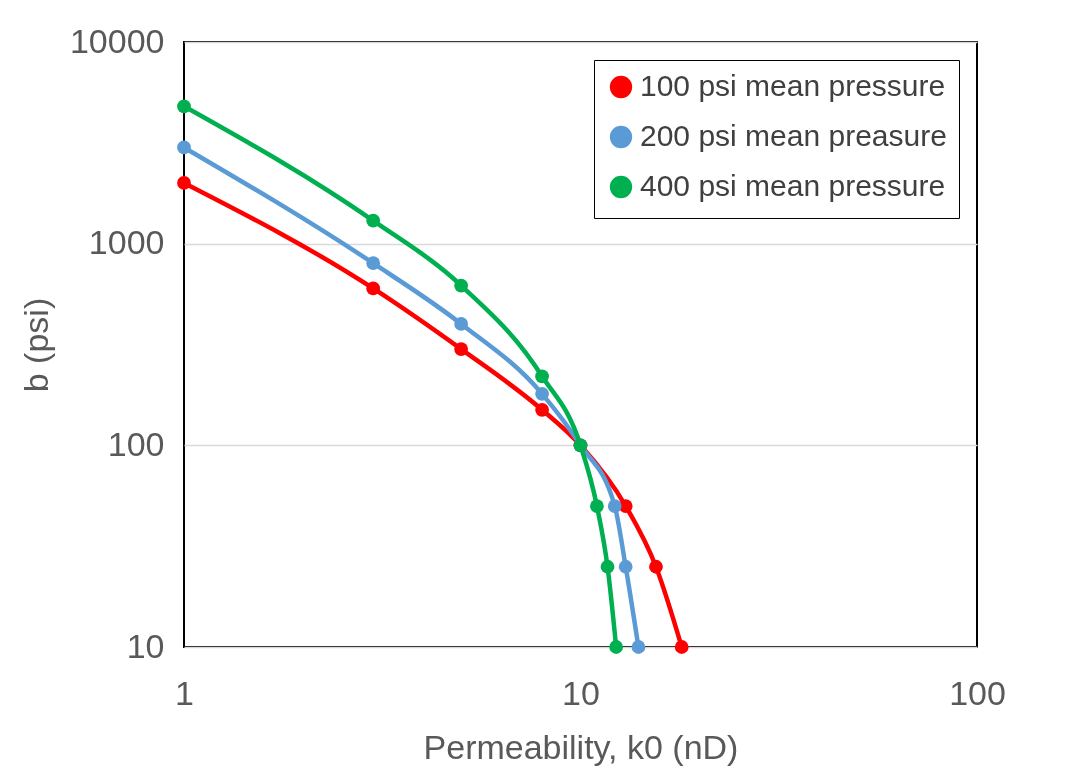 The width and height of the screenshot is (1066, 775). Describe the element at coordinates (793, 85) in the screenshot. I see `legend-label: 100 psi mean pressure` at that location.